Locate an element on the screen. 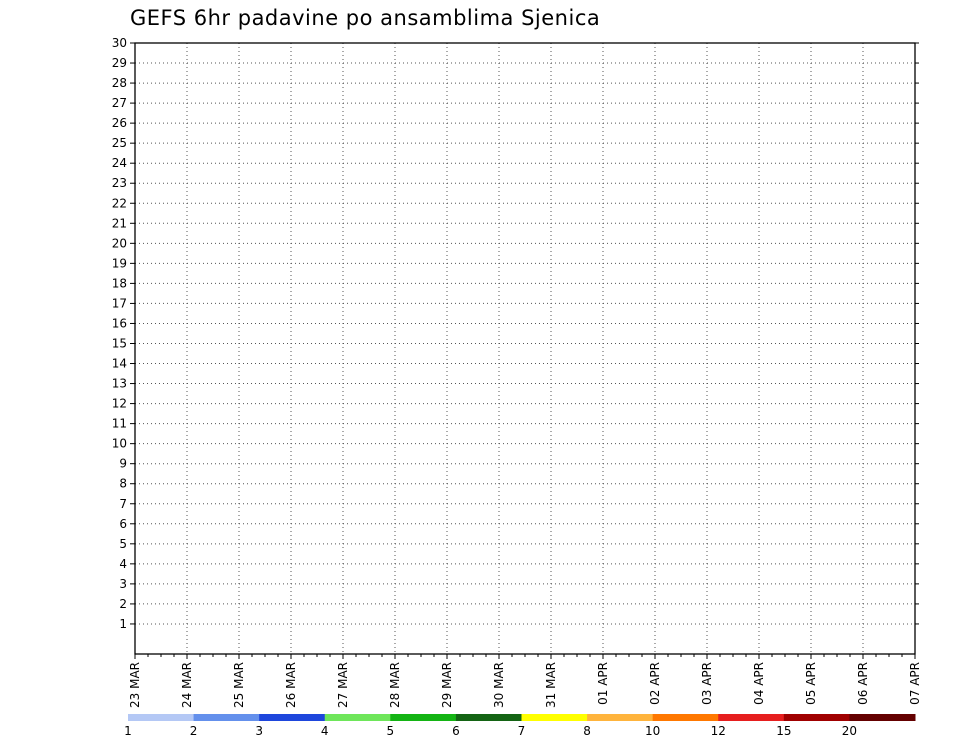 The width and height of the screenshot is (960, 742). y-tick-label: 8 is located at coordinates (123, 484).